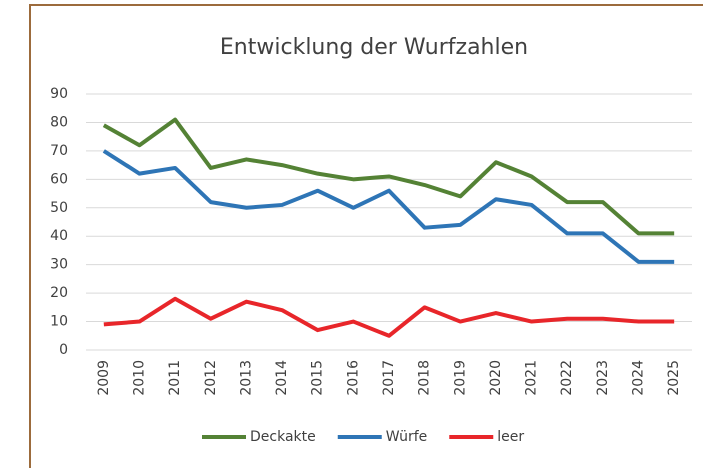 This screenshot has width=703, height=472. Describe the element at coordinates (389, 378) in the screenshot. I see `x-tick-label: 2017` at that location.